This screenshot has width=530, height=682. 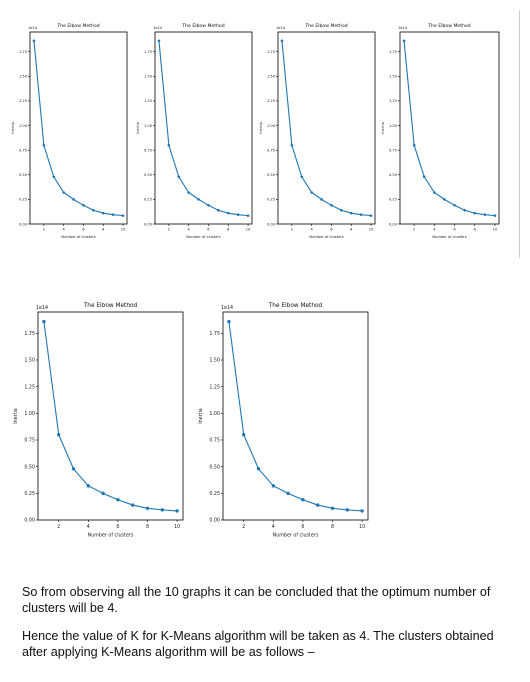 What do you see at coordinates (23, 200) in the screenshot?
I see `y-tick-label: 0.25` at bounding box center [23, 200].